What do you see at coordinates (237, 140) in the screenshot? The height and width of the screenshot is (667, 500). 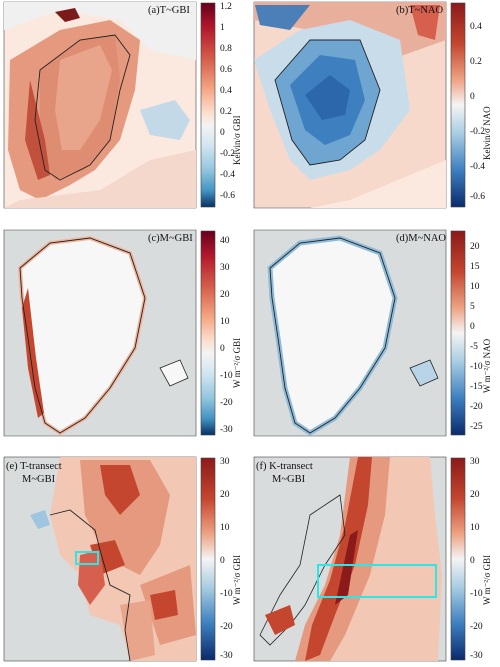 I see `colorbar-a-label: Kelvin/σ GBI` at bounding box center [237, 140].